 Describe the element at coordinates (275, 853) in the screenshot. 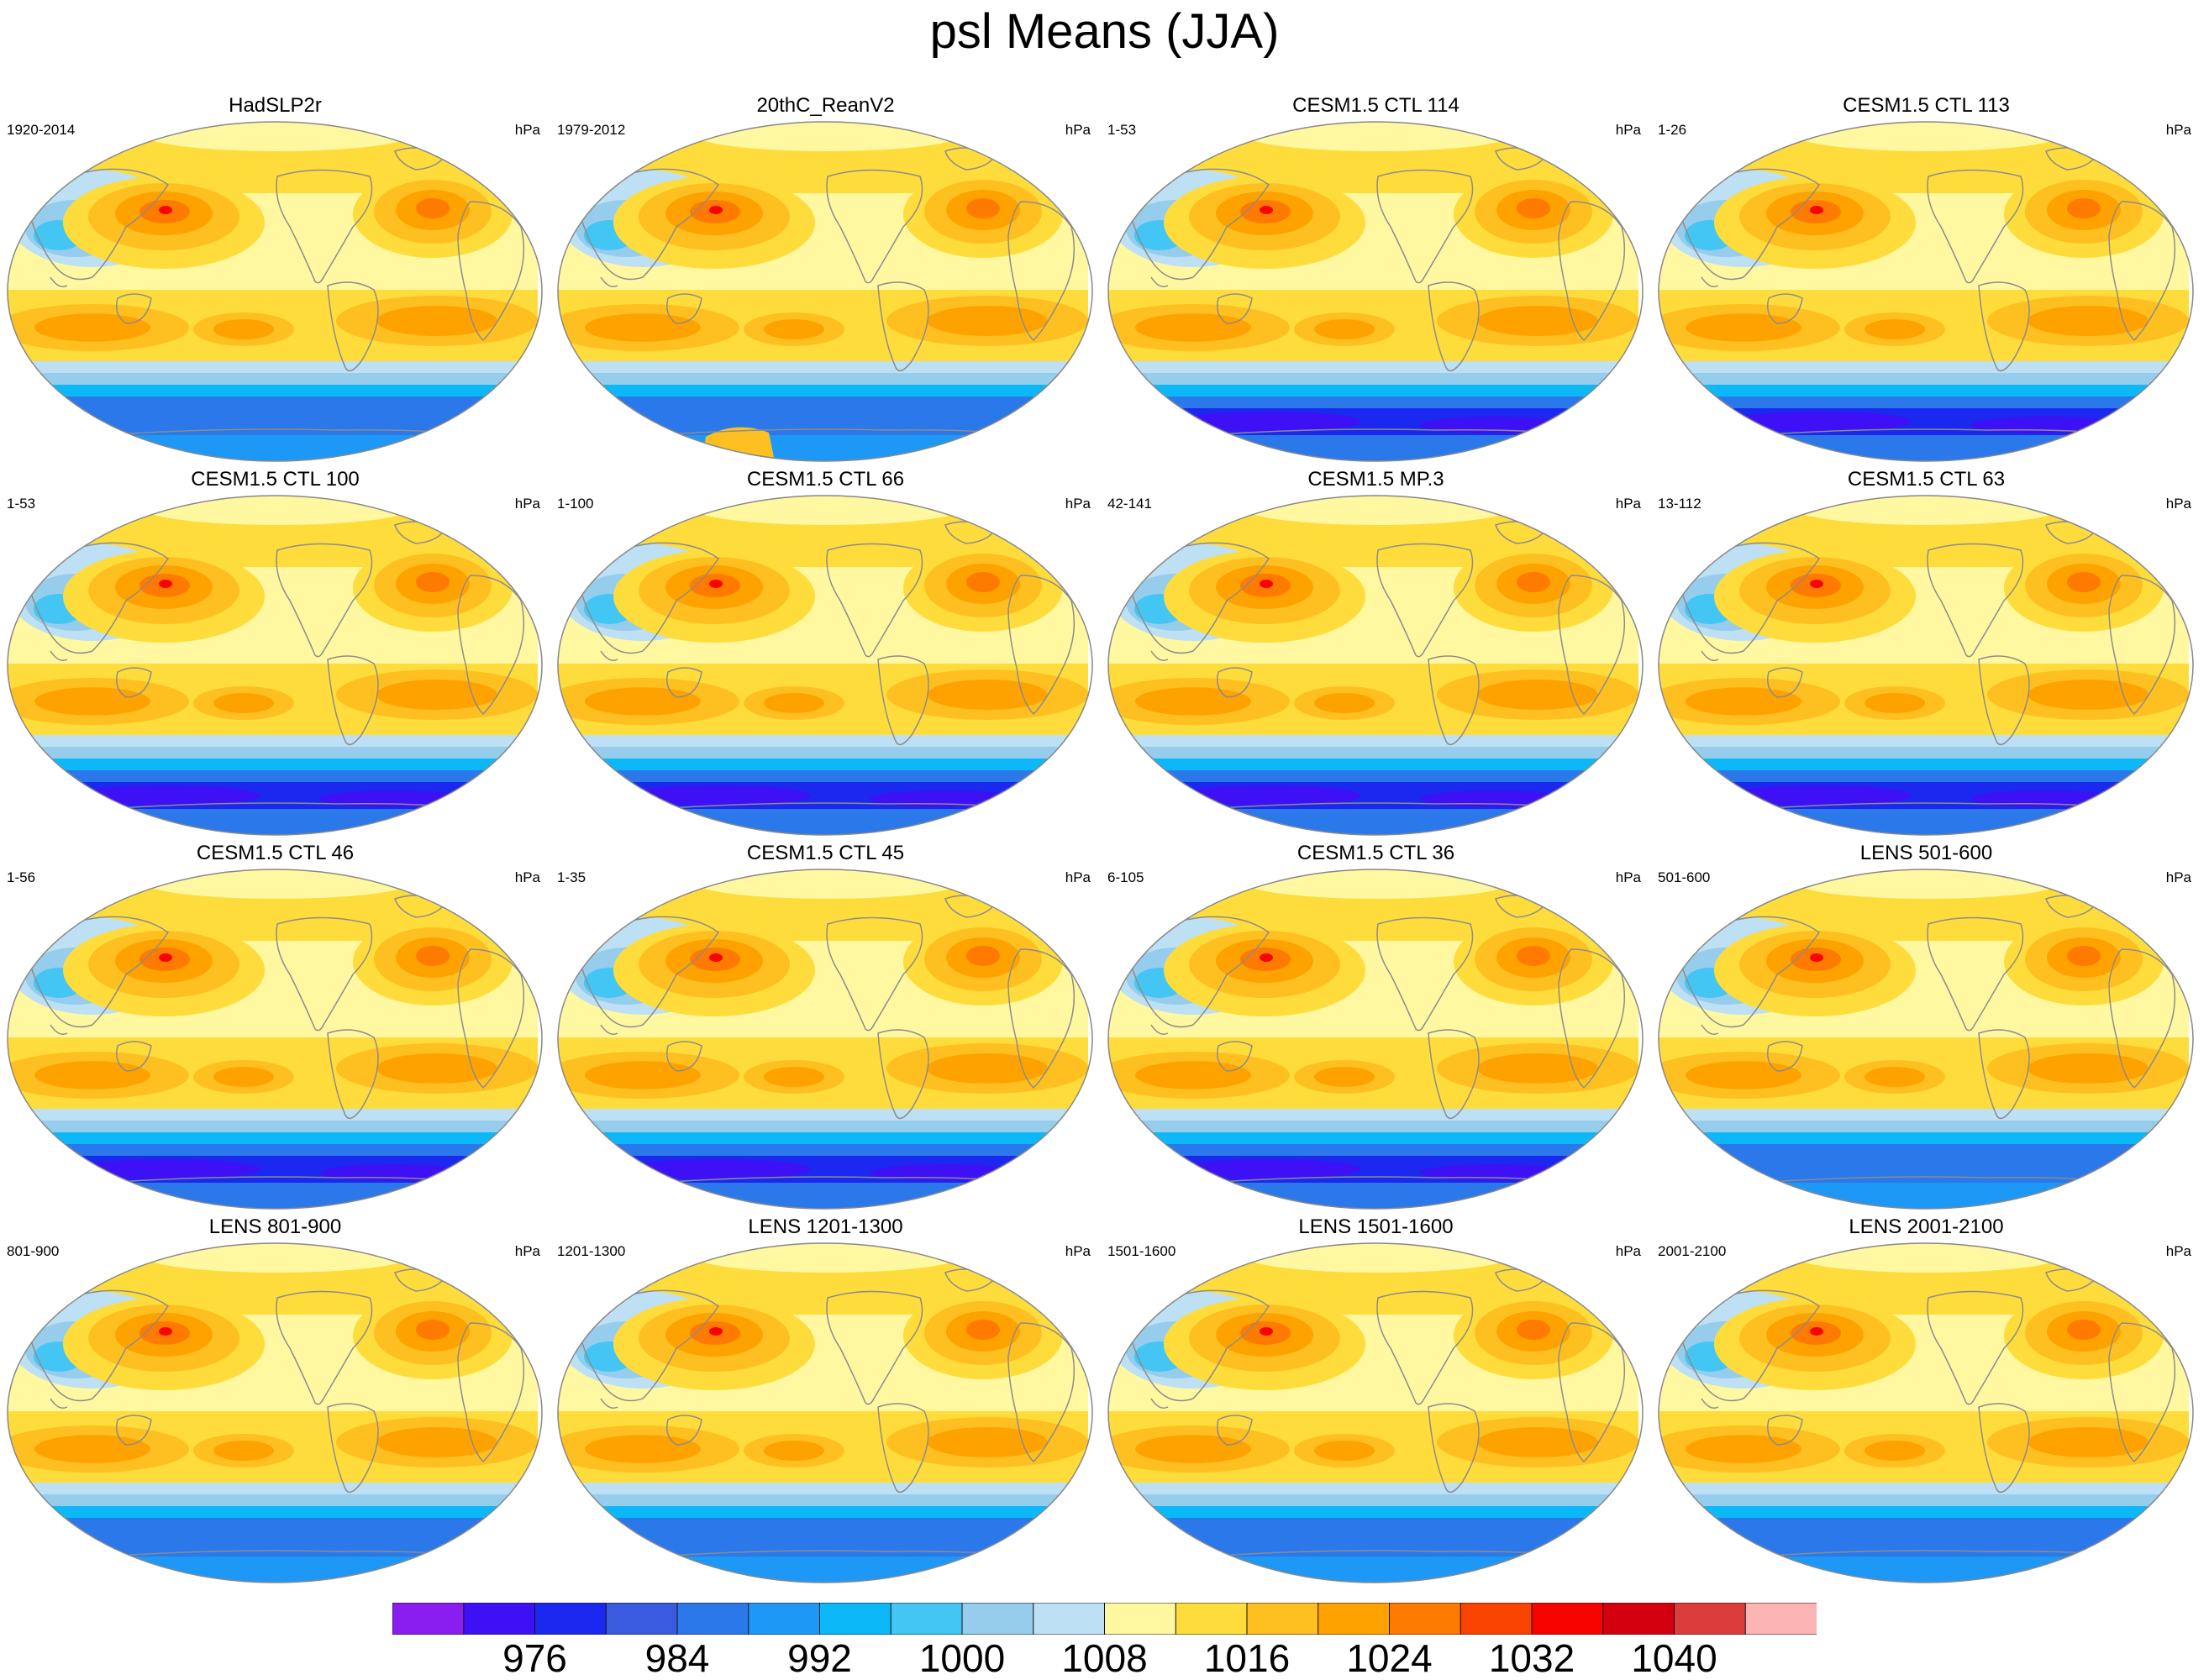

I see `panel-title: CESM1.5 CTL 46` at that location.